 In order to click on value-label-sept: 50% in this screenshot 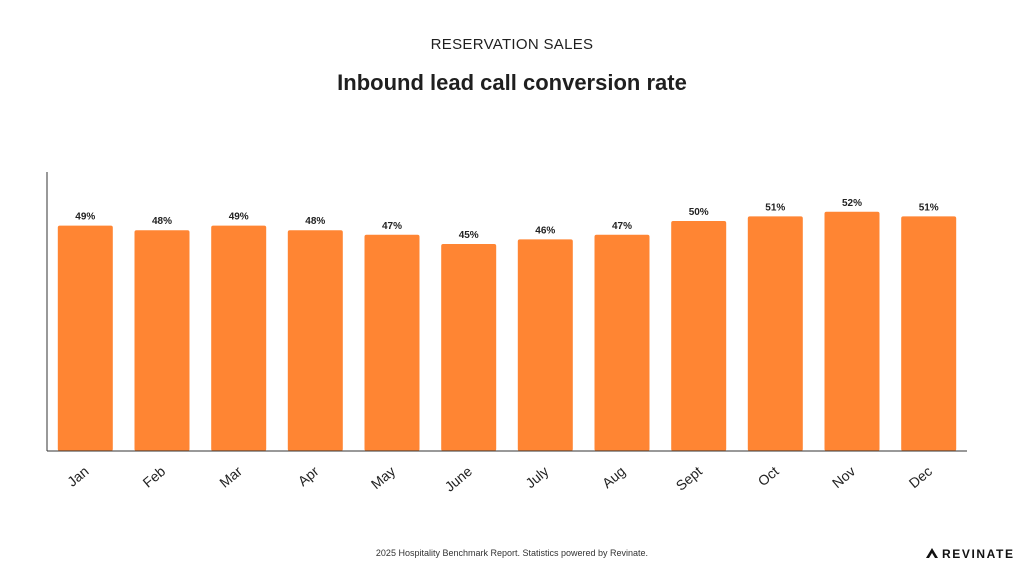, I will do `click(699, 212)`.